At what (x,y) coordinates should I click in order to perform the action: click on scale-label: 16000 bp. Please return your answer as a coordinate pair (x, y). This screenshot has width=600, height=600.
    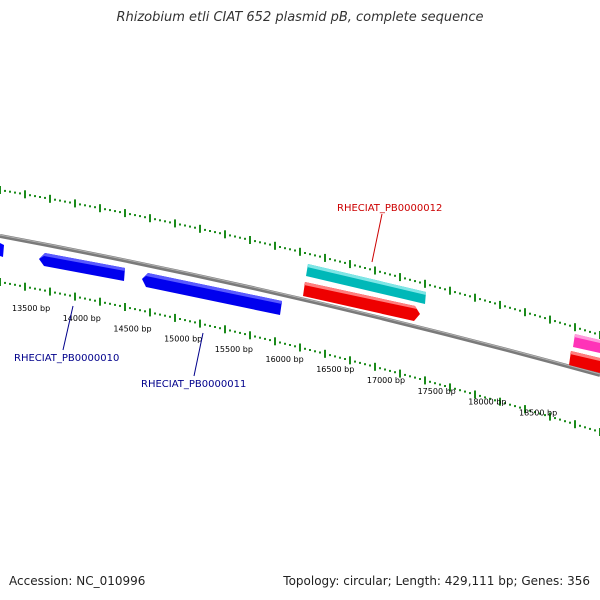
    Looking at the image, I should click on (285, 359).